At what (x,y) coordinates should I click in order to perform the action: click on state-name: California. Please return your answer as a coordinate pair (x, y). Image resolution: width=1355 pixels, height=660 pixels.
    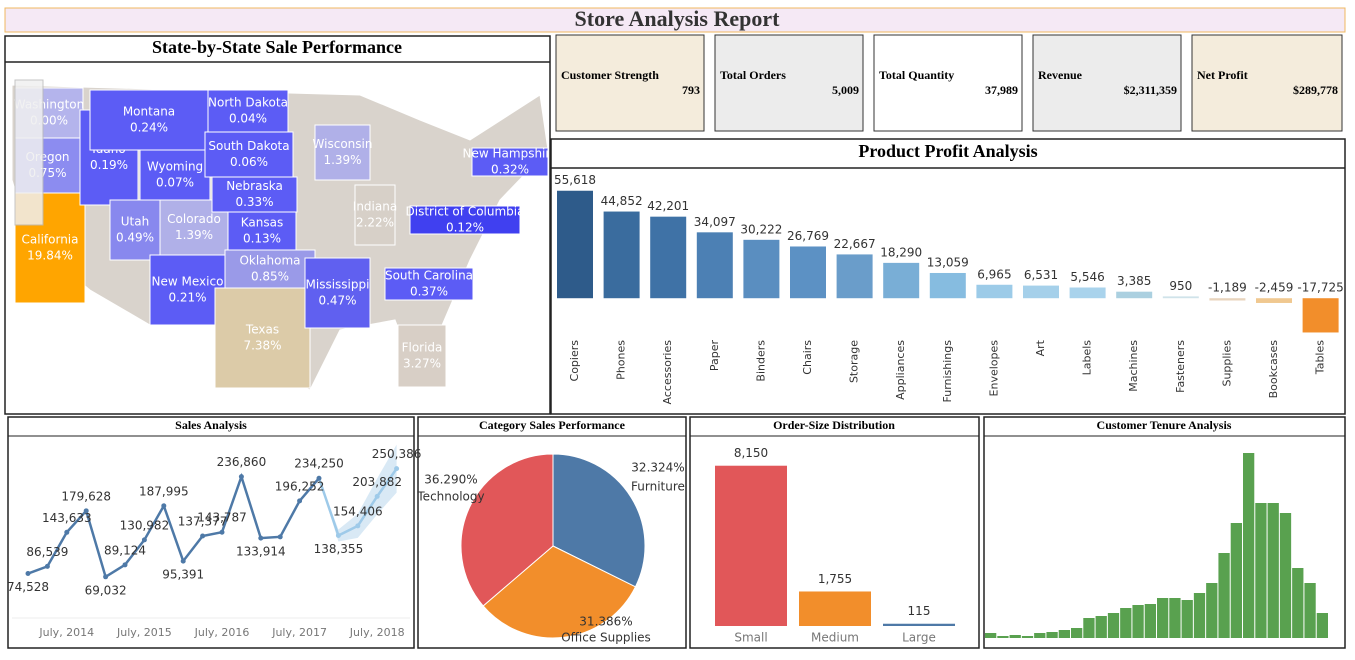
    Looking at the image, I should click on (50, 240).